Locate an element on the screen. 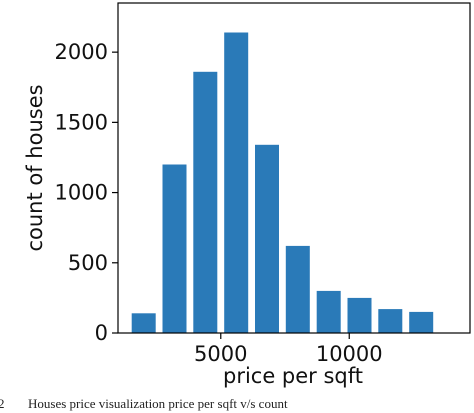  x-tick-label: 10000 is located at coordinates (349, 354).